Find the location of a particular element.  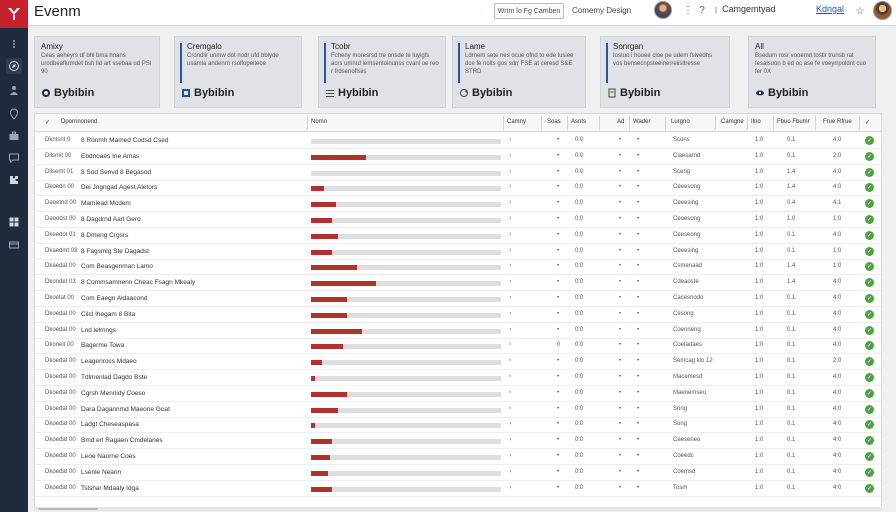

avatar is located at coordinates (663, 10).